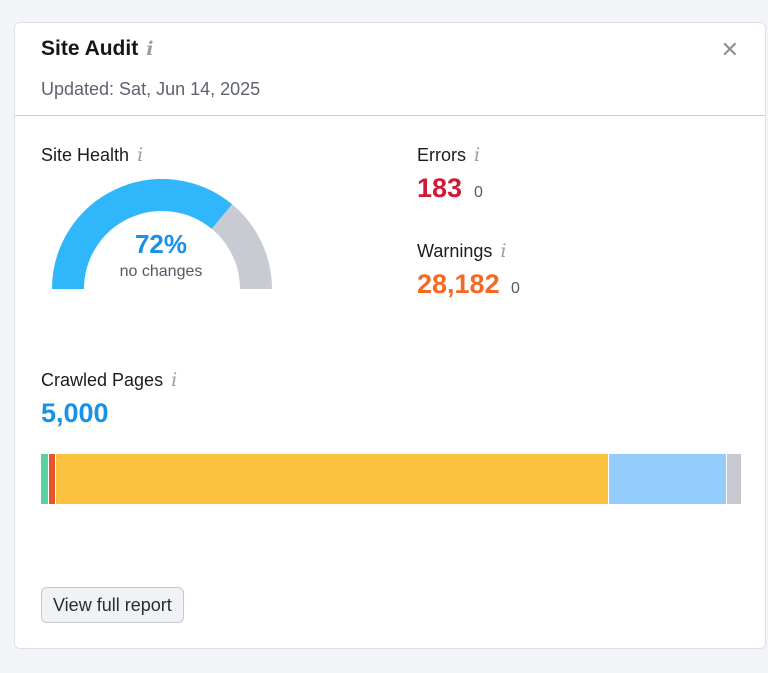  Describe the element at coordinates (75, 413) in the screenshot. I see `crawled-pages-count: 5,000` at that location.